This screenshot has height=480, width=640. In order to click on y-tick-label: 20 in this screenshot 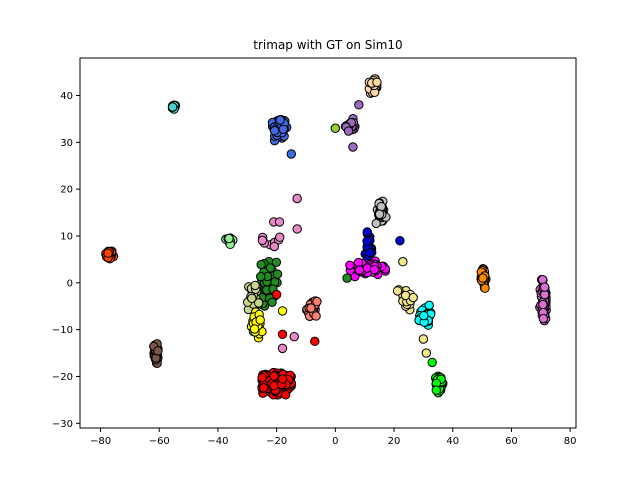, I will do `click(66, 190)`.